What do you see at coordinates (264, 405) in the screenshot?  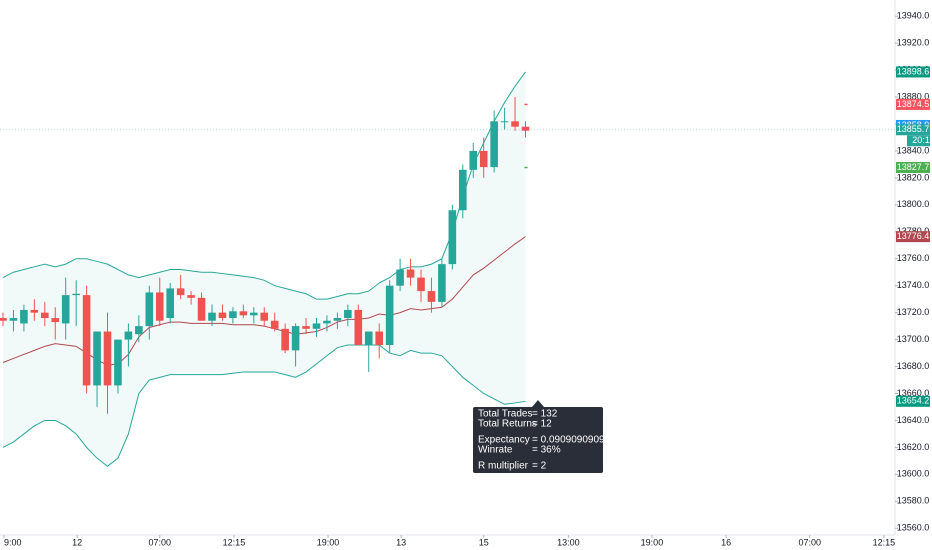 I see `band-lower` at bounding box center [264, 405].